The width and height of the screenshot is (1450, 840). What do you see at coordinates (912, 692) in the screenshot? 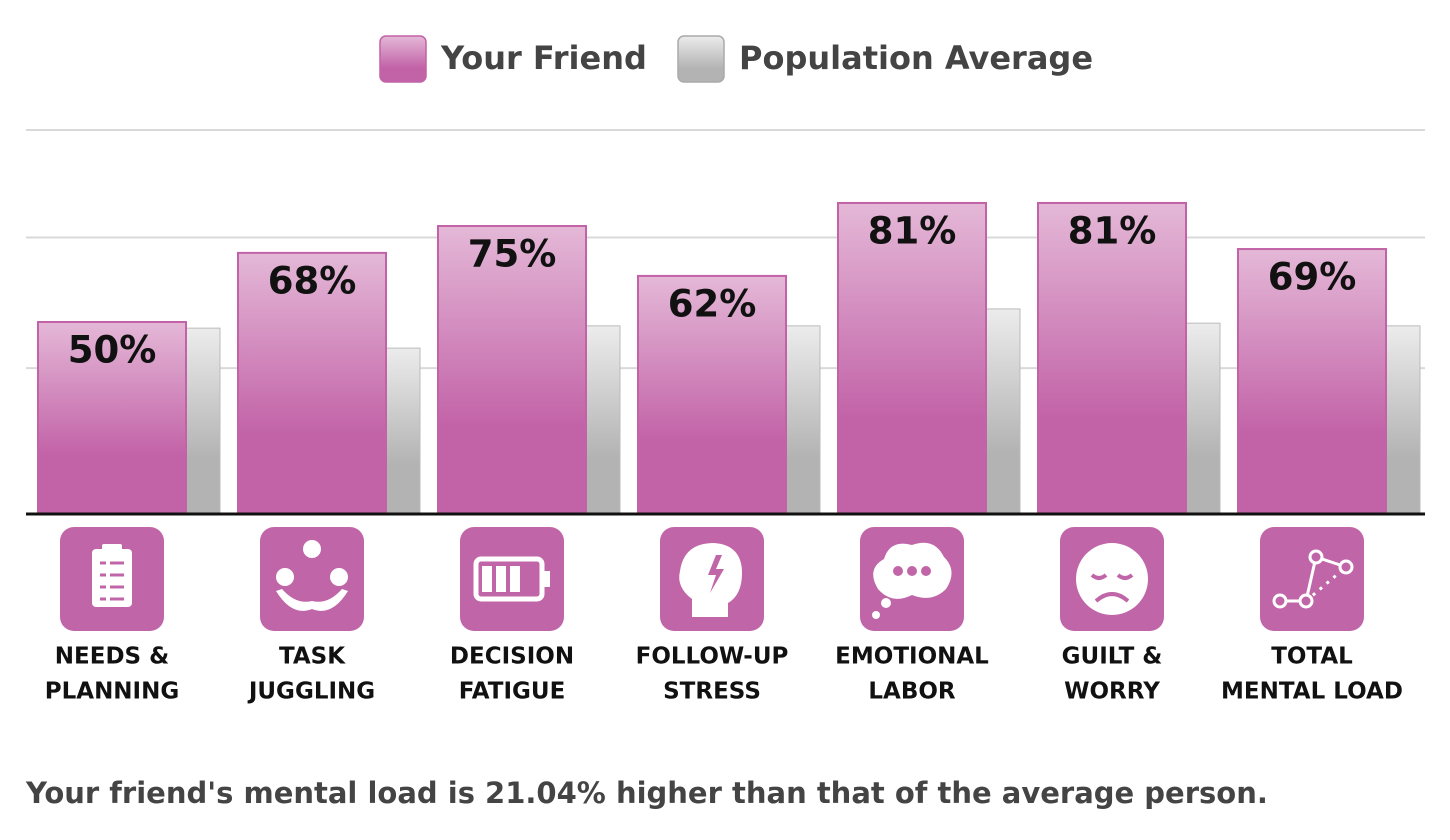
I see `x-tick-label: LABOR` at bounding box center [912, 692].